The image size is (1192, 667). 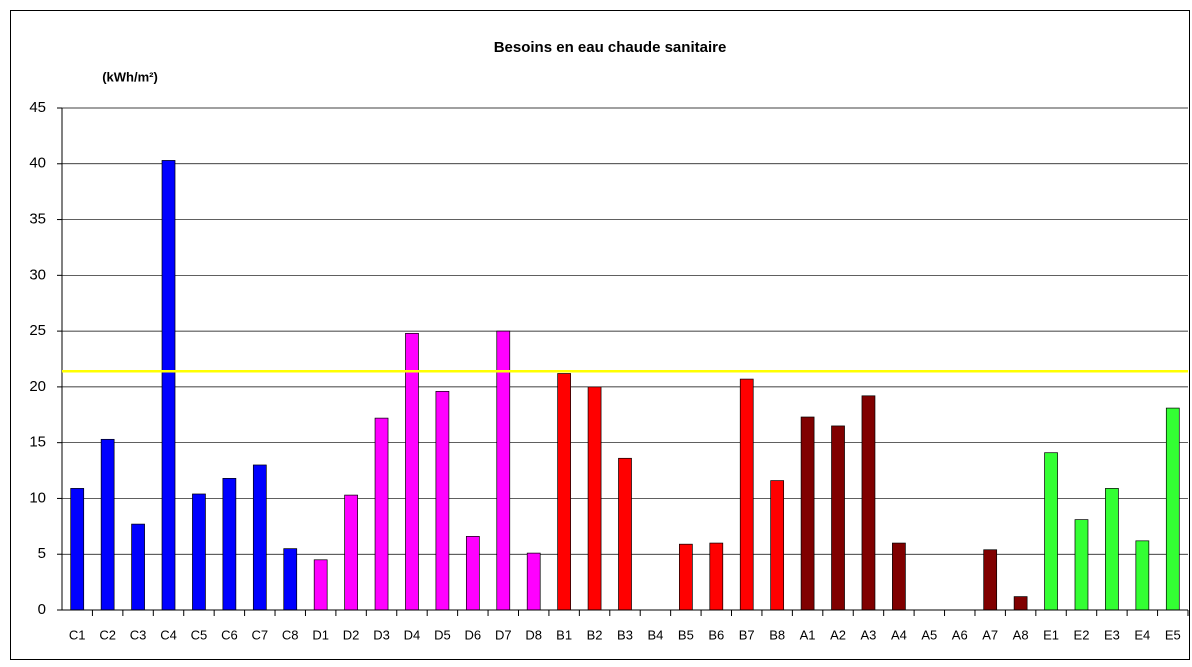 What do you see at coordinates (199, 634) in the screenshot?
I see `x-tick-label: C5` at bounding box center [199, 634].